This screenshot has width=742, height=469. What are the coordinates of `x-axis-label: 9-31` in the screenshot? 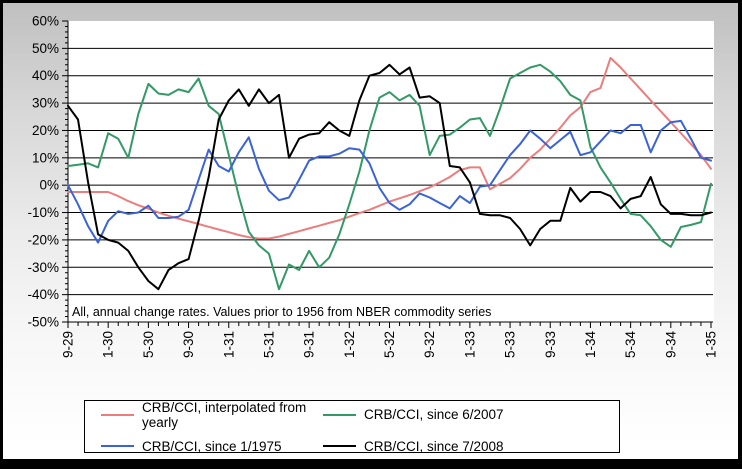 It's located at (309, 344).